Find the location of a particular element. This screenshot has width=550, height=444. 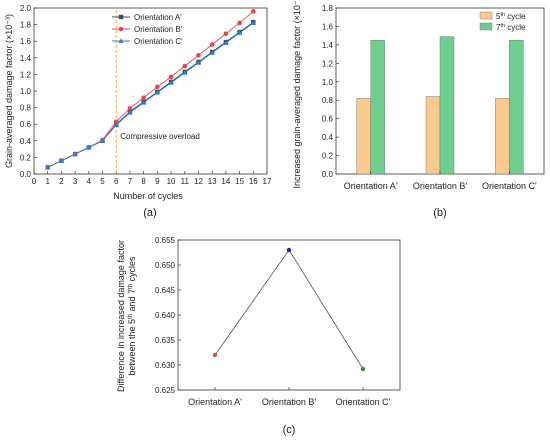

chart-b-category-label: Orientation C' is located at coordinates (509, 186).